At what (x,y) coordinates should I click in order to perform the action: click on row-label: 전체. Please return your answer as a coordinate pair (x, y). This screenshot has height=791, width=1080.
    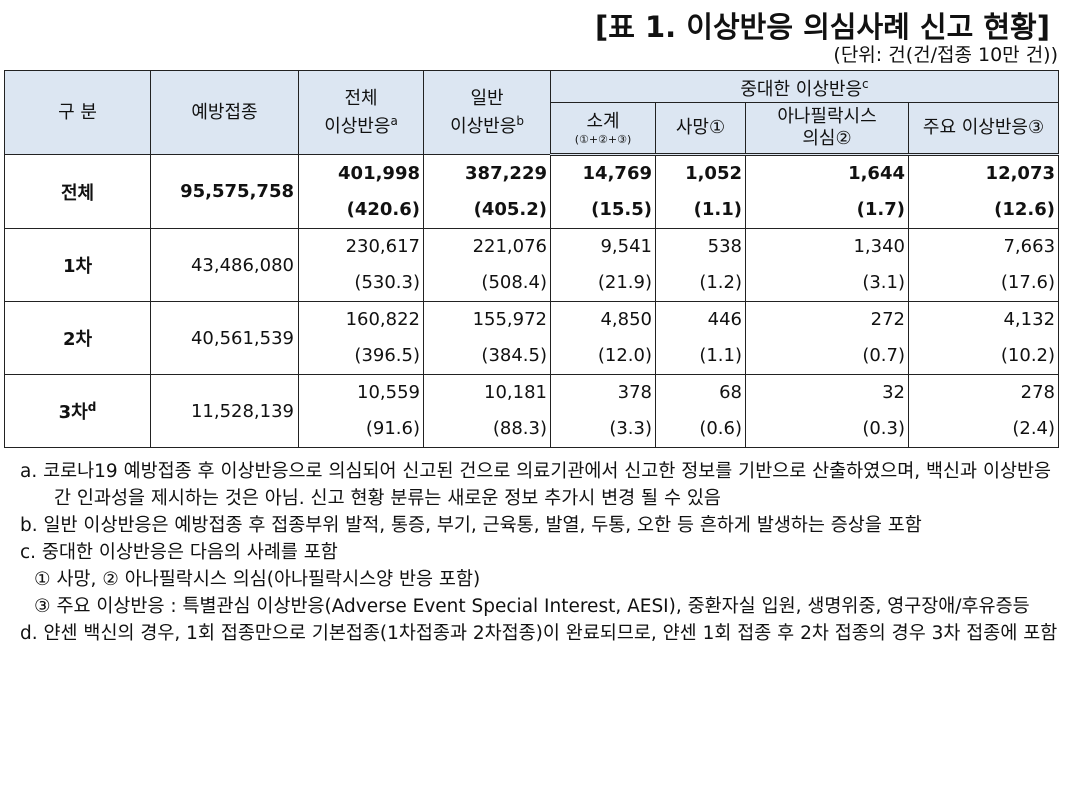
    Looking at the image, I should click on (77, 191).